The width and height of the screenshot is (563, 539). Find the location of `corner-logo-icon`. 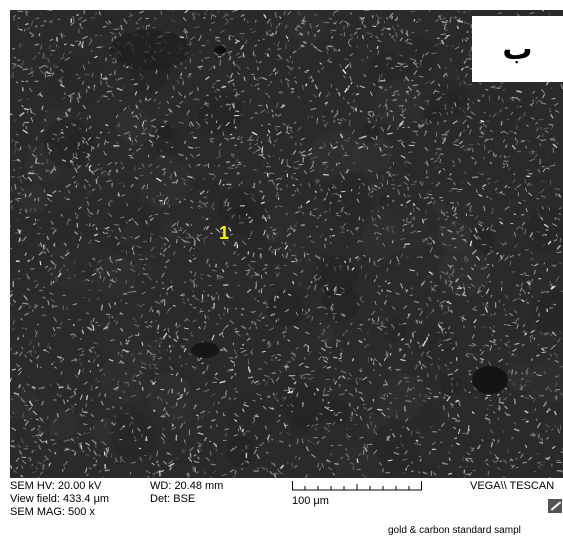

corner-logo-icon is located at coordinates (555, 506).